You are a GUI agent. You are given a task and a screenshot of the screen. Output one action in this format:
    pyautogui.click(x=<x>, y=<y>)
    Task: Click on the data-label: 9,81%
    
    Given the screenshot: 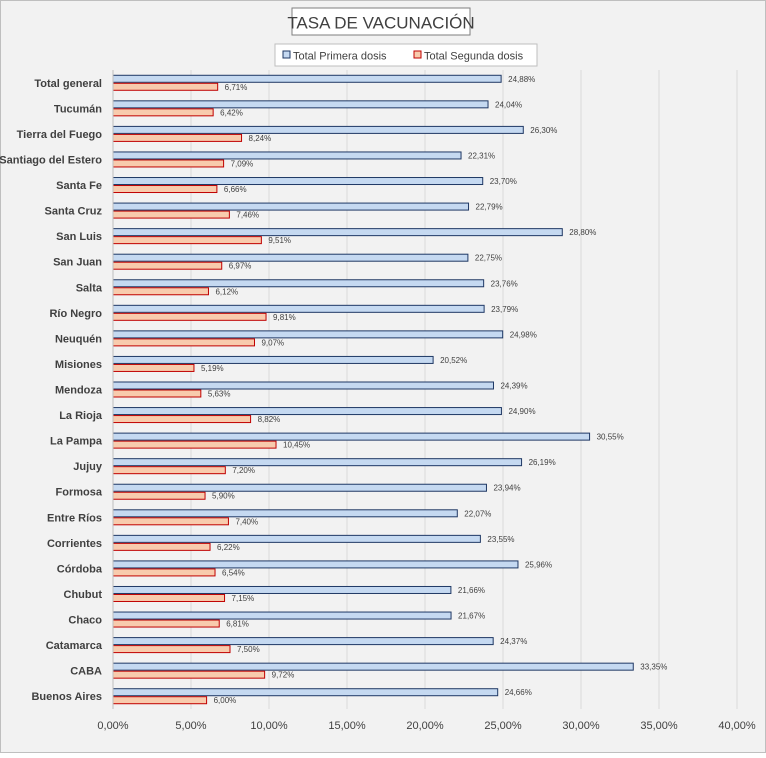 What is the action you would take?
    pyautogui.click(x=284, y=317)
    